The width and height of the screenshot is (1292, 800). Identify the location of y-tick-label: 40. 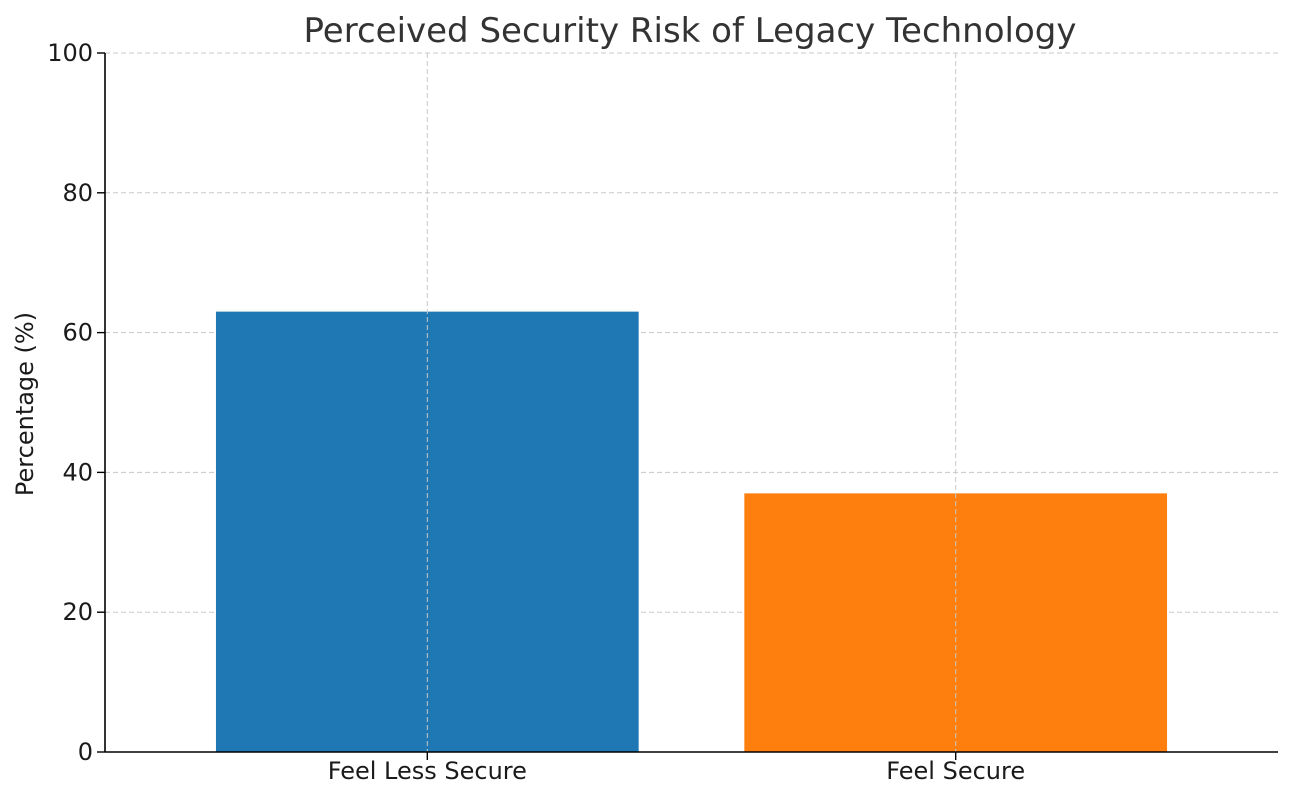
(77, 472).